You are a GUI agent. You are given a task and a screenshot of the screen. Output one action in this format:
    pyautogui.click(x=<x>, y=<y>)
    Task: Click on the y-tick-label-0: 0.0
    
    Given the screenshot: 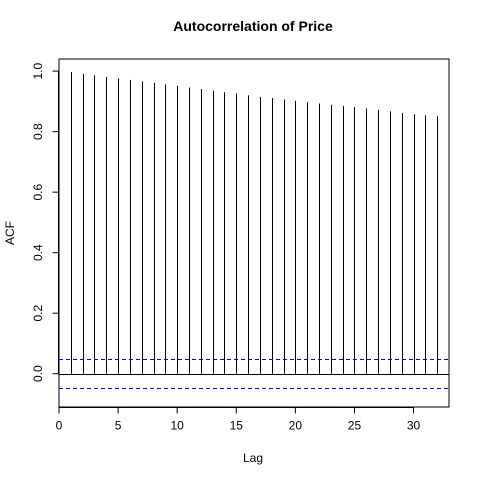 What is the action you would take?
    pyautogui.click(x=38, y=373)
    